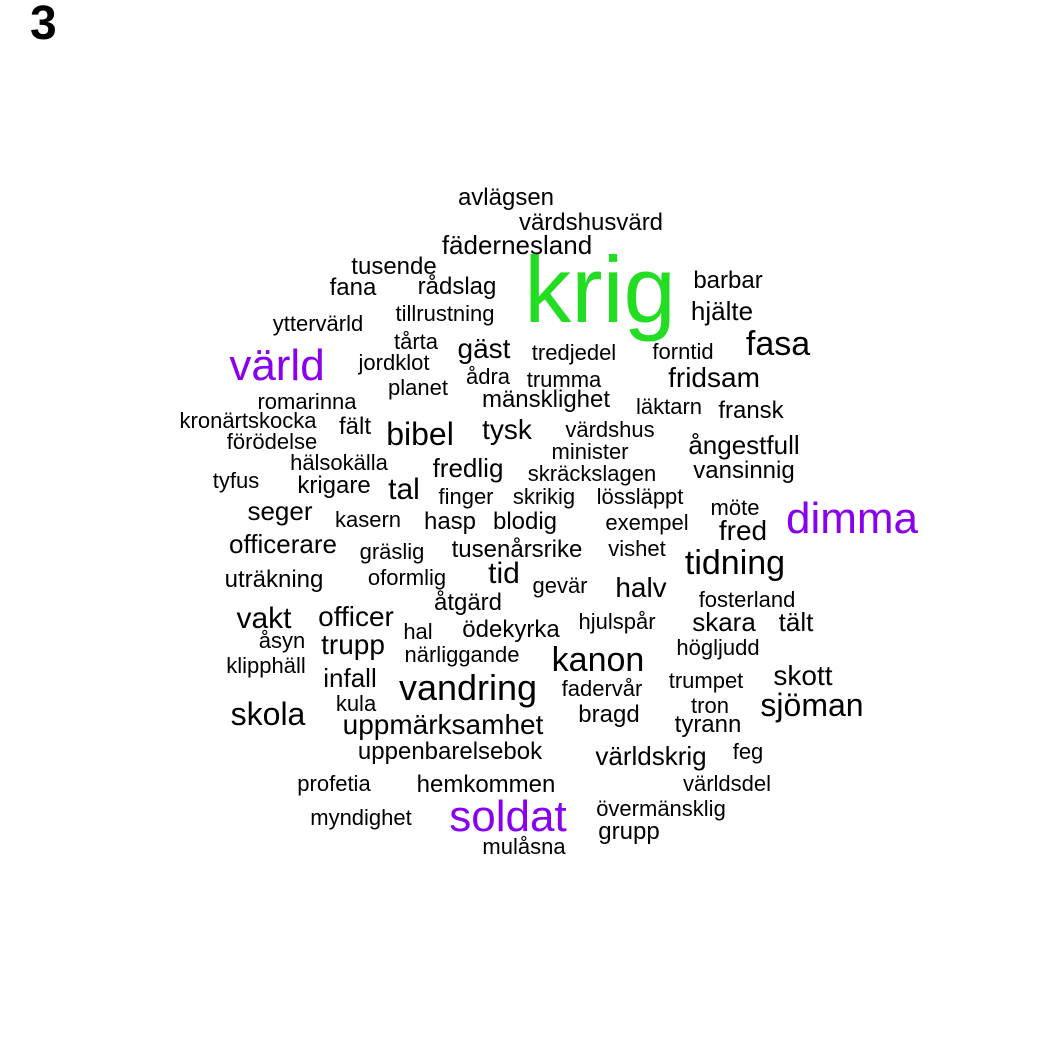 The width and height of the screenshot is (1050, 1050). I want to click on word-48: kasern, so click(368, 519).